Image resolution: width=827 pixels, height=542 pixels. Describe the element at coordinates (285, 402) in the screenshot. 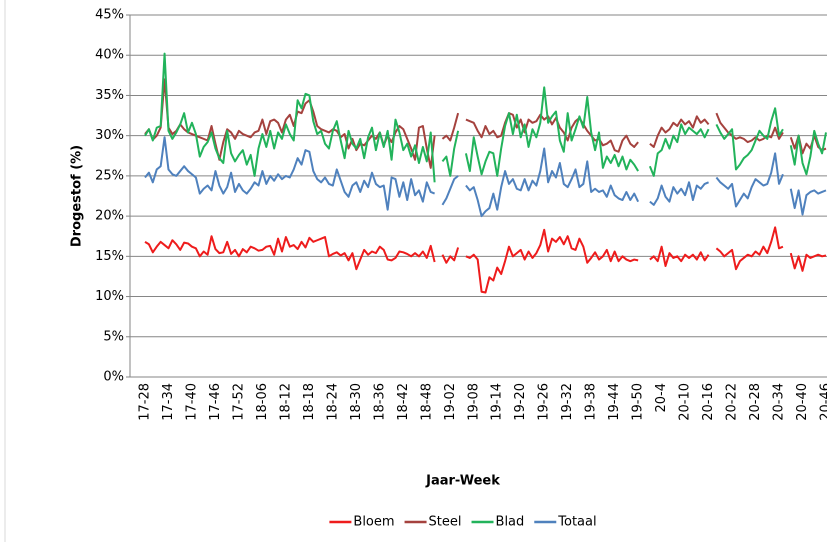

I see `x-tick-label: 18-12` at that location.